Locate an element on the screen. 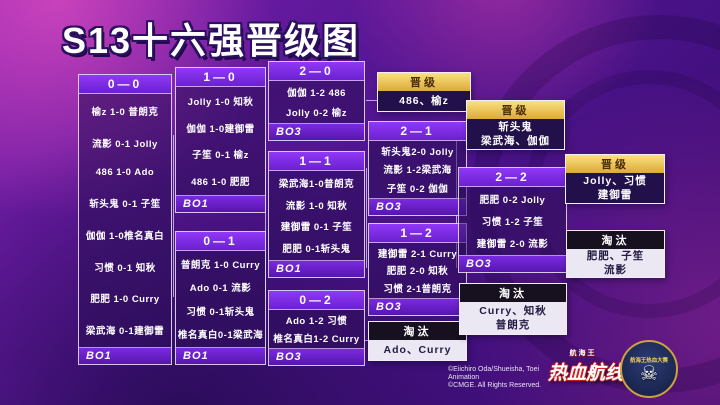 This screenshot has width=720, height=405. bracket-body: 肥肥 0-2 Jolly 习惯 1-2 子笙 建御雷 2-0 流影 is located at coordinates (512, 221).